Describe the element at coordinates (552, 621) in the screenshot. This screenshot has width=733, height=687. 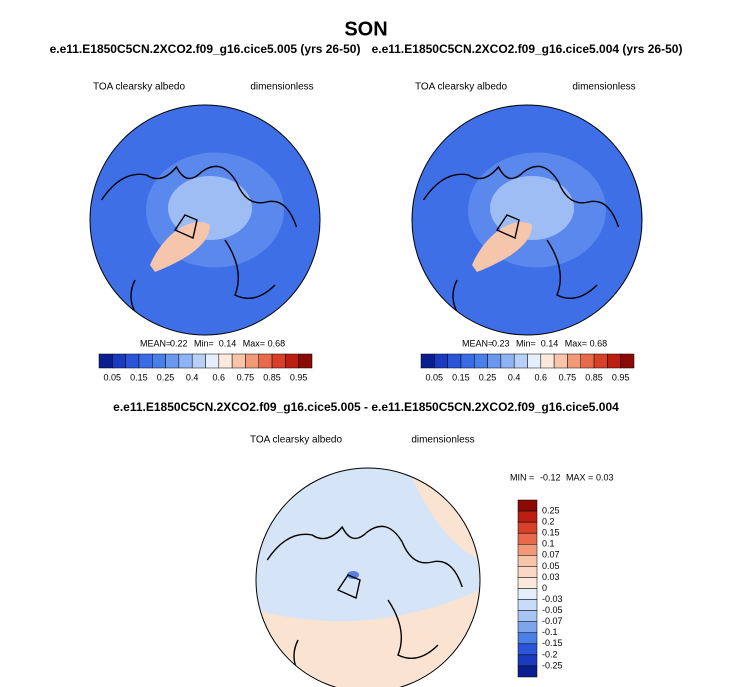
I see `colorbar-label: -0.07` at that location.